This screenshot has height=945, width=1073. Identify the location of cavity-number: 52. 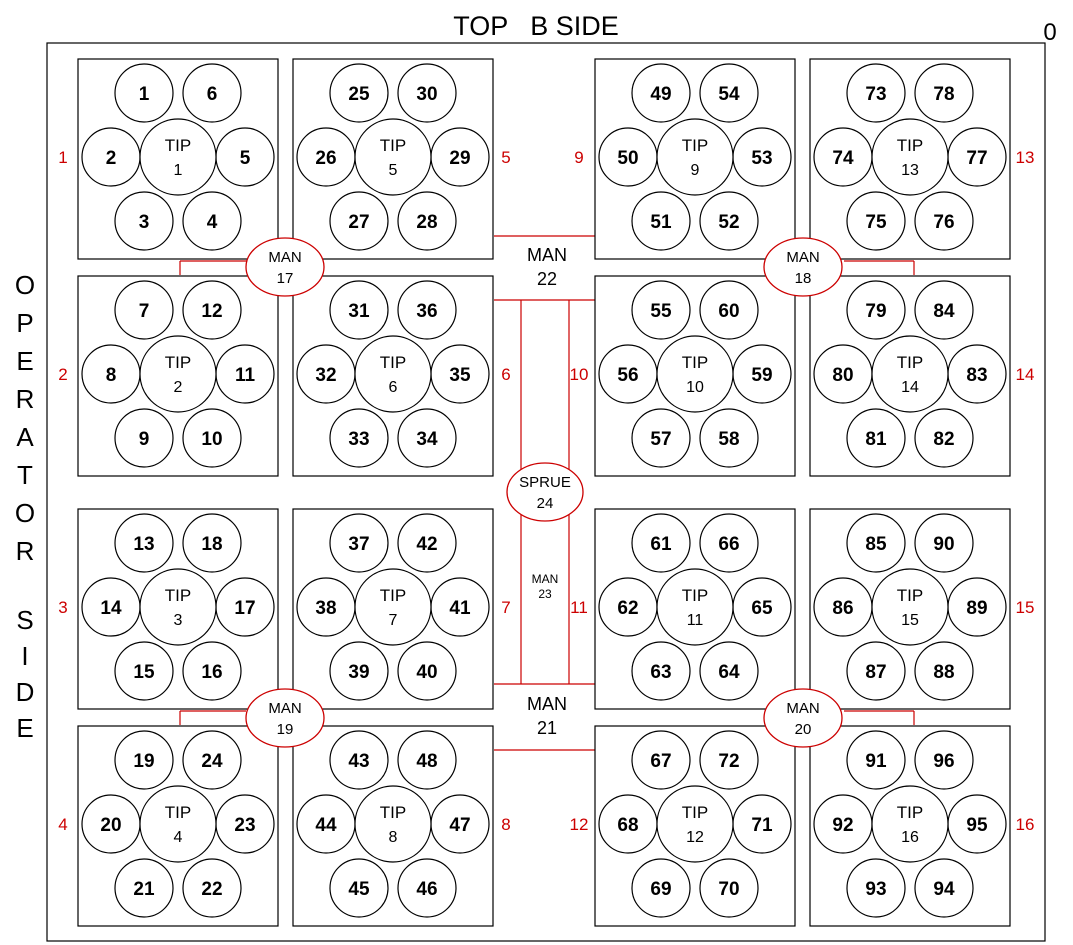
(728, 222).